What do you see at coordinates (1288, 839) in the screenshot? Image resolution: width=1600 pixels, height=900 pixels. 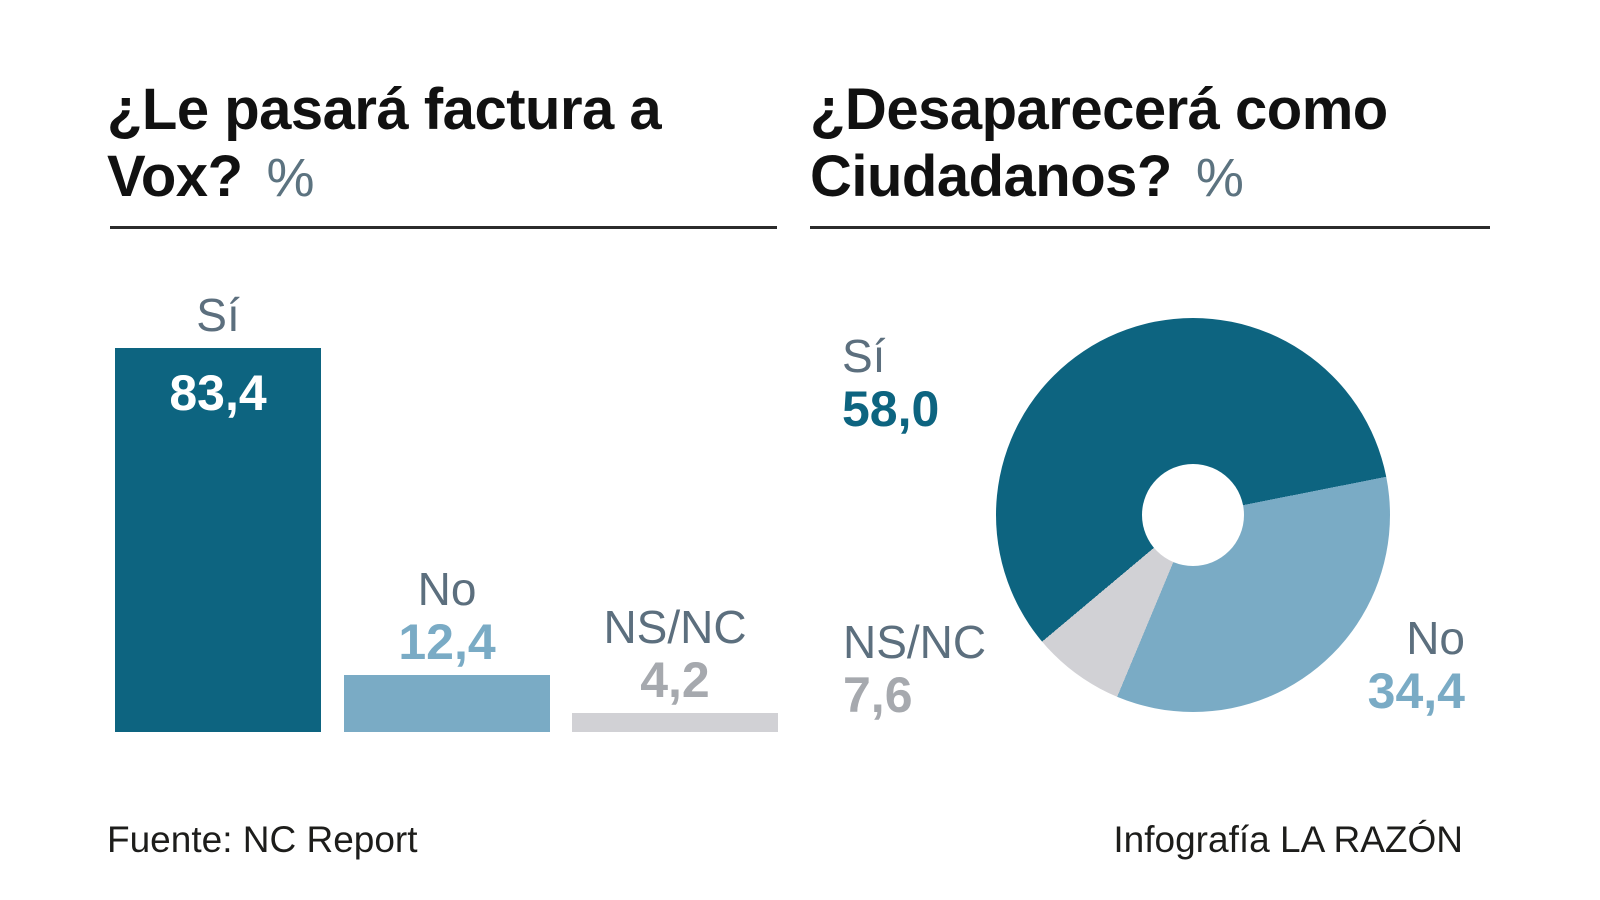 I see `infographic-credit: Infografía LA RAZÓN` at bounding box center [1288, 839].